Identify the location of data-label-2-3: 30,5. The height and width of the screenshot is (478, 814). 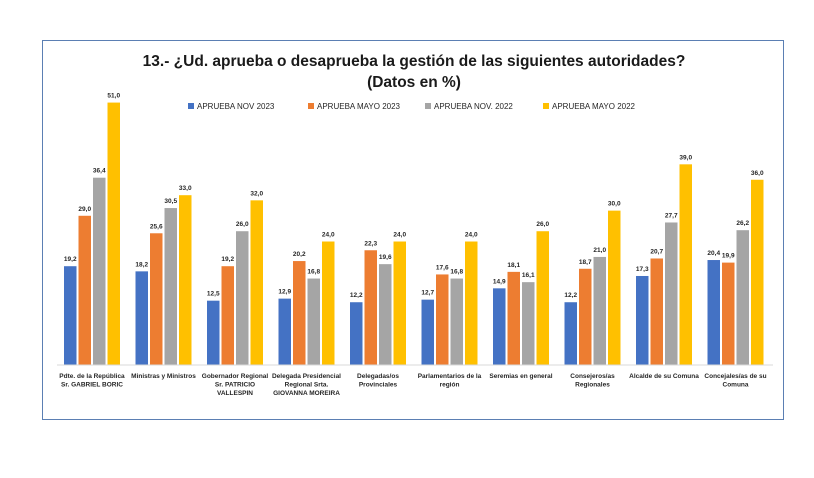
(170, 201).